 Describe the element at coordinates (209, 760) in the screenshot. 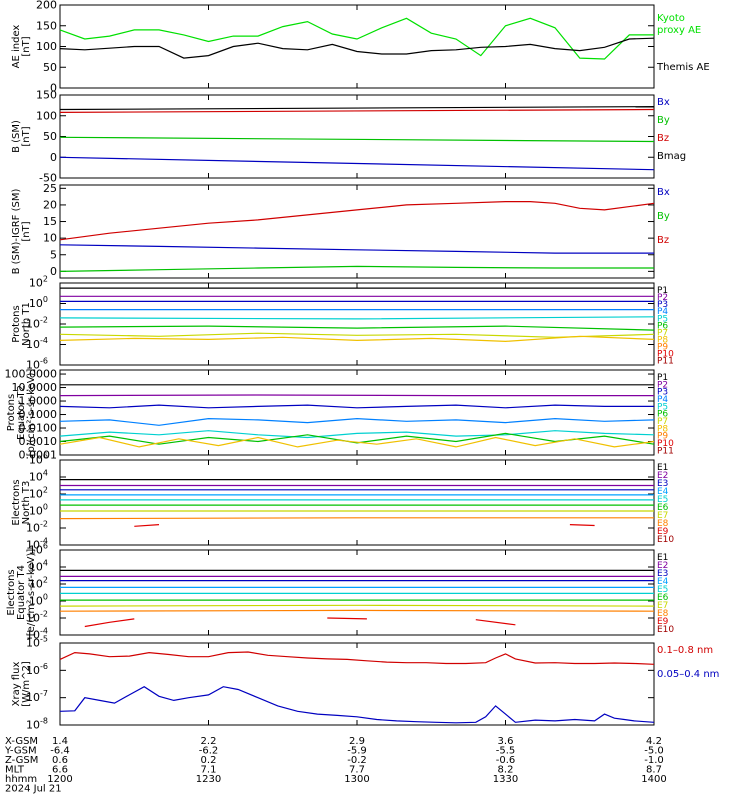

I see `ephemeris-value: 0.2` at that location.